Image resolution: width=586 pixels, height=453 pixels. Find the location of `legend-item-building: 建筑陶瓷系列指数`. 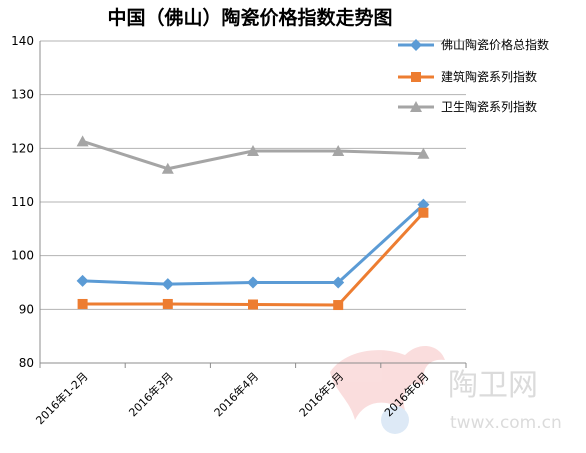

legend-item-building: 建筑陶瓷系列指数 is located at coordinates (467, 76).